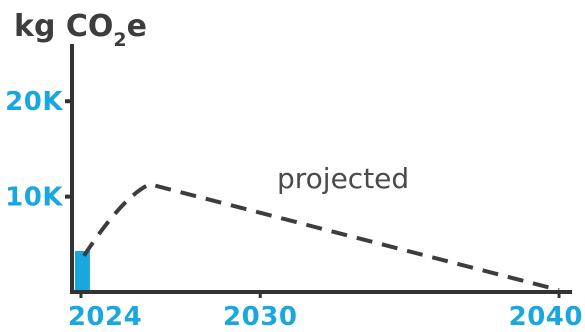 The image size is (585, 332). Describe the element at coordinates (34, 102) in the screenshot. I see `y-tick-label-20K: 20K` at that location.